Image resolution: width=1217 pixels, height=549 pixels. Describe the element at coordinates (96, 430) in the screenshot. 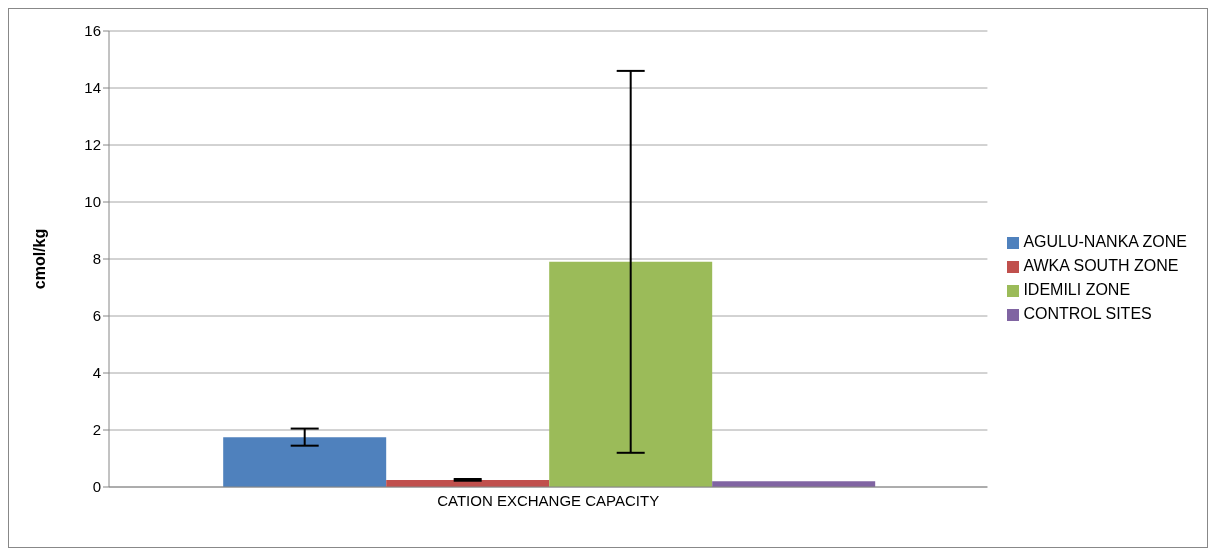

I see `y-tick-label: 2` at that location.